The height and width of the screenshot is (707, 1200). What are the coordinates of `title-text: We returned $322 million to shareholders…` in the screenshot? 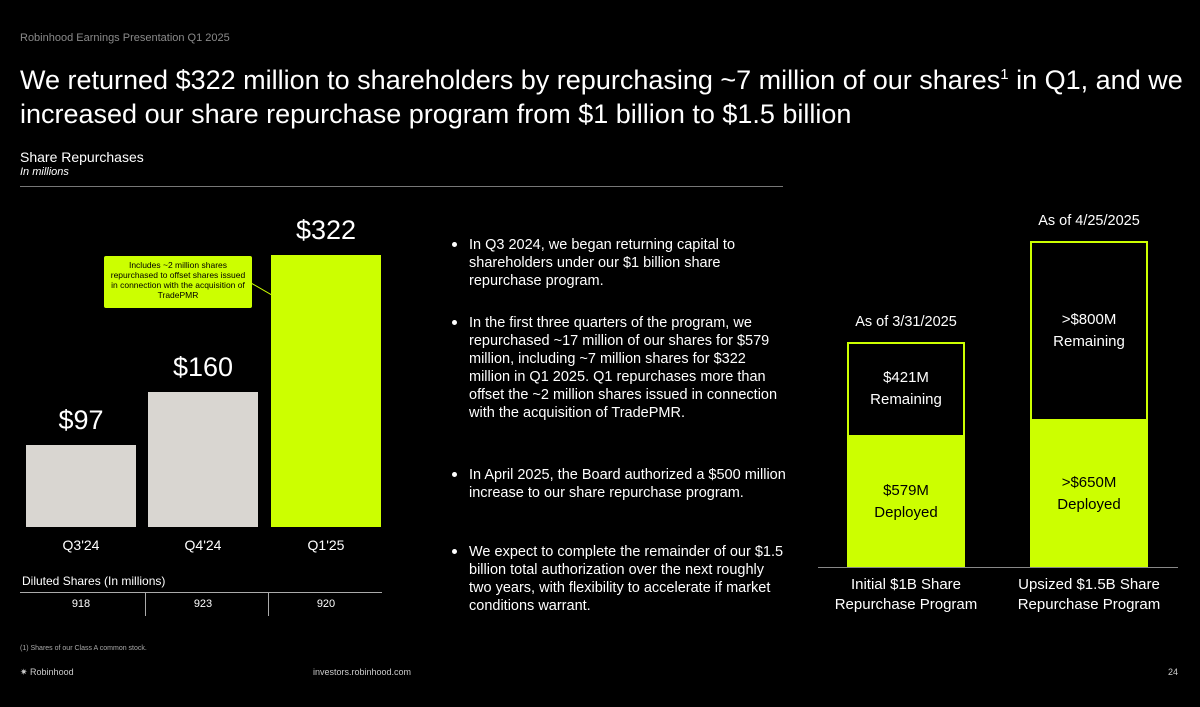 It's located at (510, 80).